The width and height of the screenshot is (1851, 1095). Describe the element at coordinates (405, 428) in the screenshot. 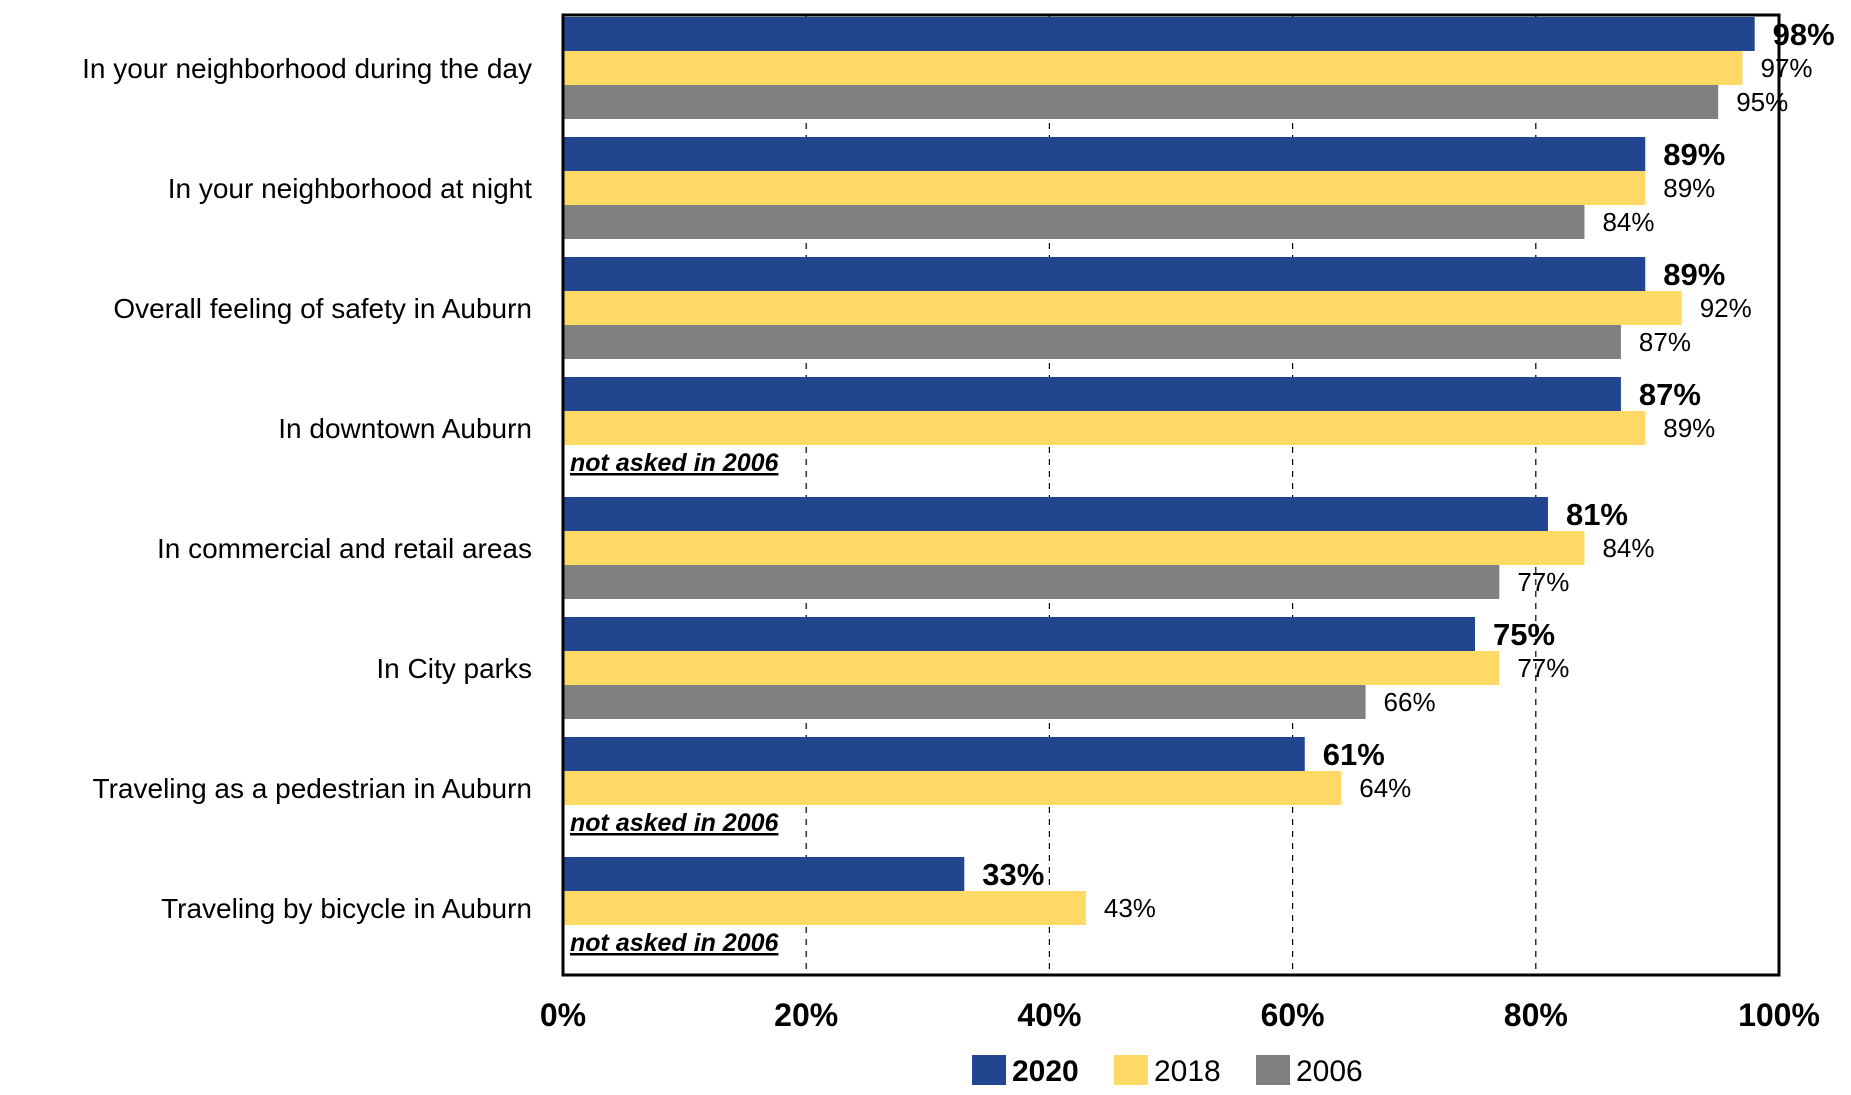

I see `category-label: In downtown Auburn` at that location.